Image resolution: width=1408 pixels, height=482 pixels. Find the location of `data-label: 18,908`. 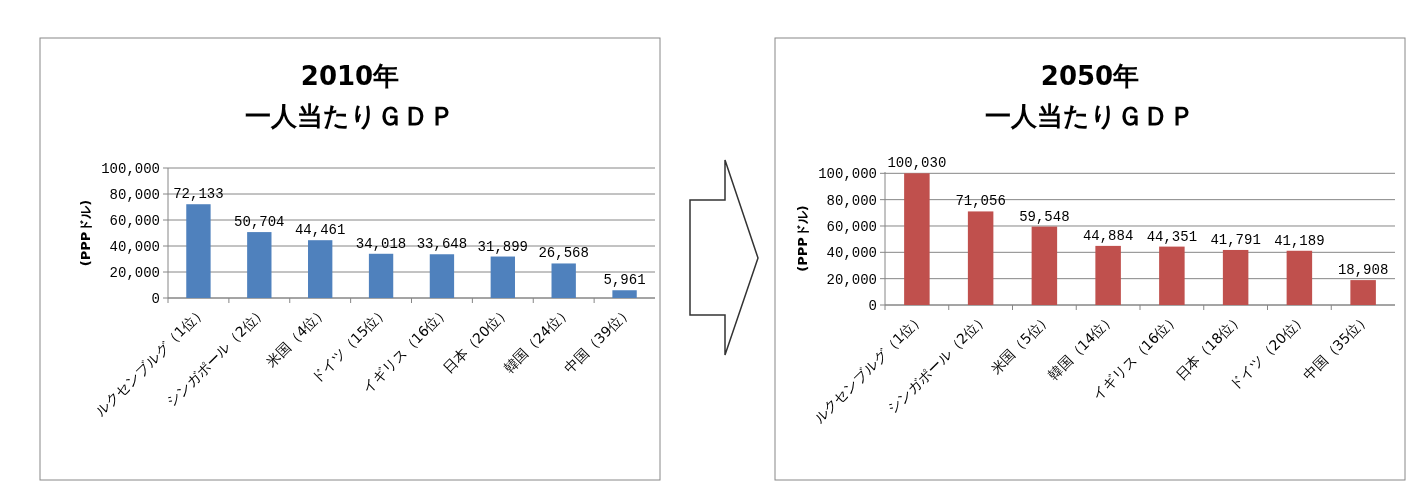

data-label: 18,908 is located at coordinates (1363, 270).